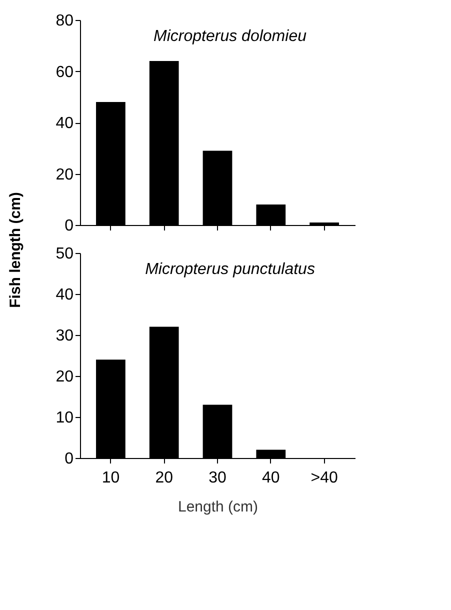 The width and height of the screenshot is (451, 610). Describe the element at coordinates (65, 72) in the screenshot. I see `y-tick-label: 60` at that location.